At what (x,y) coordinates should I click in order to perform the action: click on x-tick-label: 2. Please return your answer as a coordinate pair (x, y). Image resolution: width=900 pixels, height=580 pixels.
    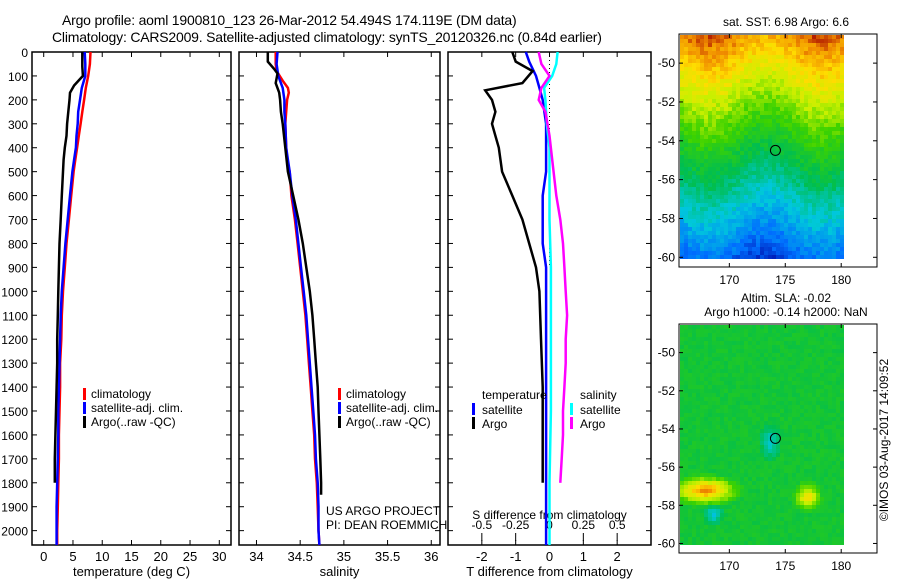
    Looking at the image, I should click on (617, 556).